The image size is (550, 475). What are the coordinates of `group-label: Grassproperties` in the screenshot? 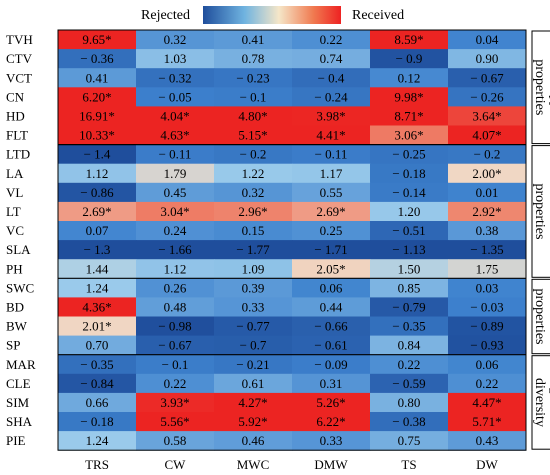 It's located at (541, 211).